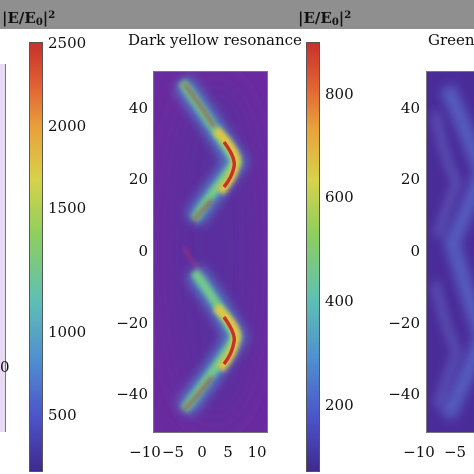 The width and height of the screenshot is (474, 474). Describe the element at coordinates (451, 40) in the screenshot. I see `panel-right-title: Green` at that location.